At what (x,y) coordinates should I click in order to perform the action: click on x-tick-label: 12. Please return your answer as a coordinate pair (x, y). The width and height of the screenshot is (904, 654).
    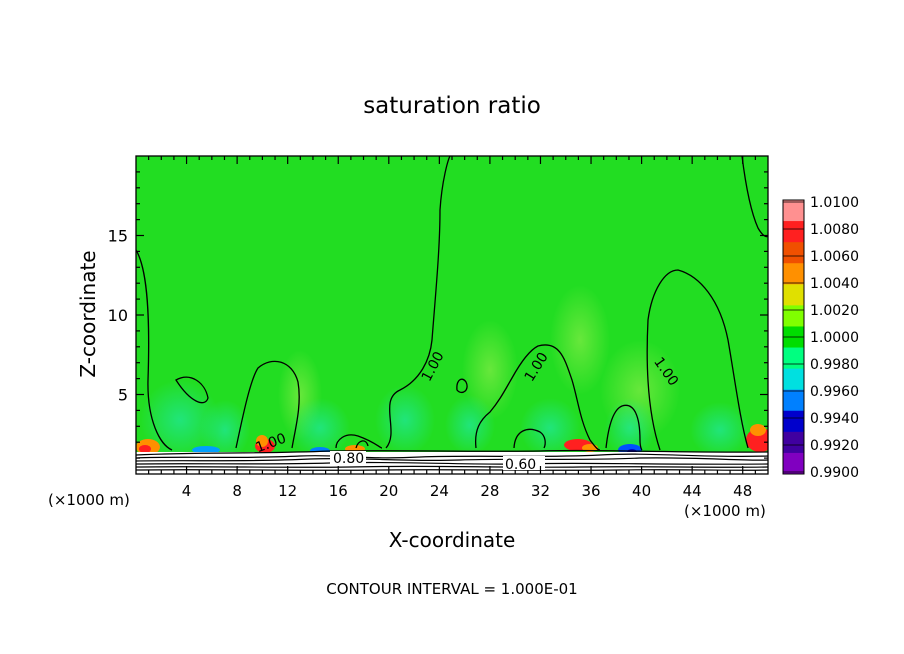
    Looking at the image, I should click on (287, 491).